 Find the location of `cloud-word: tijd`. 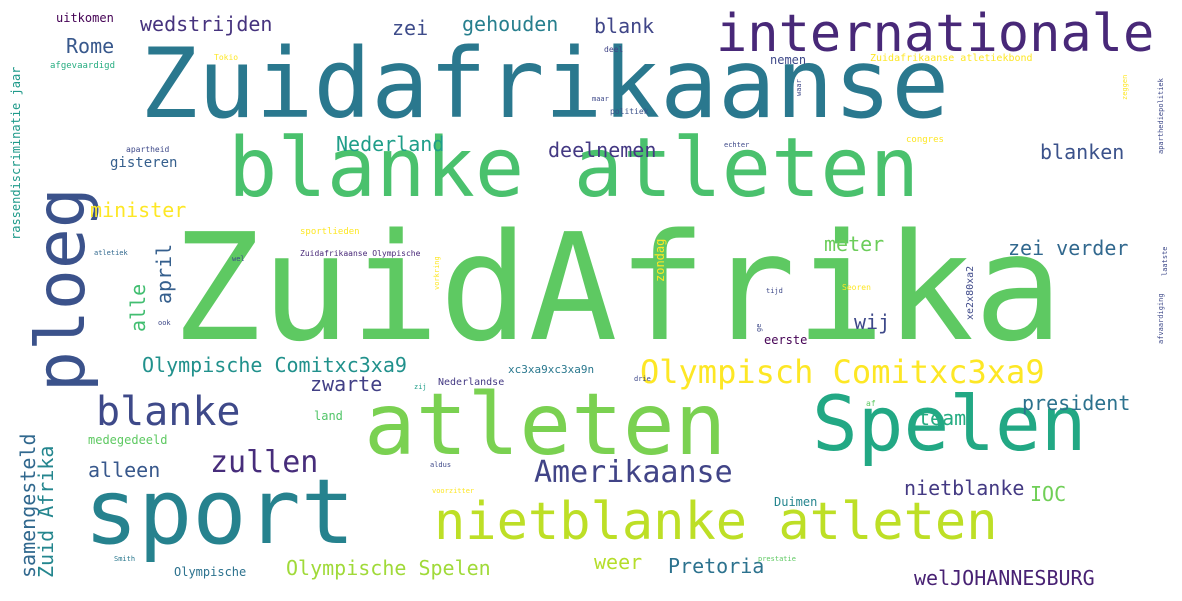

cloud-word: tijd is located at coordinates (774, 291).